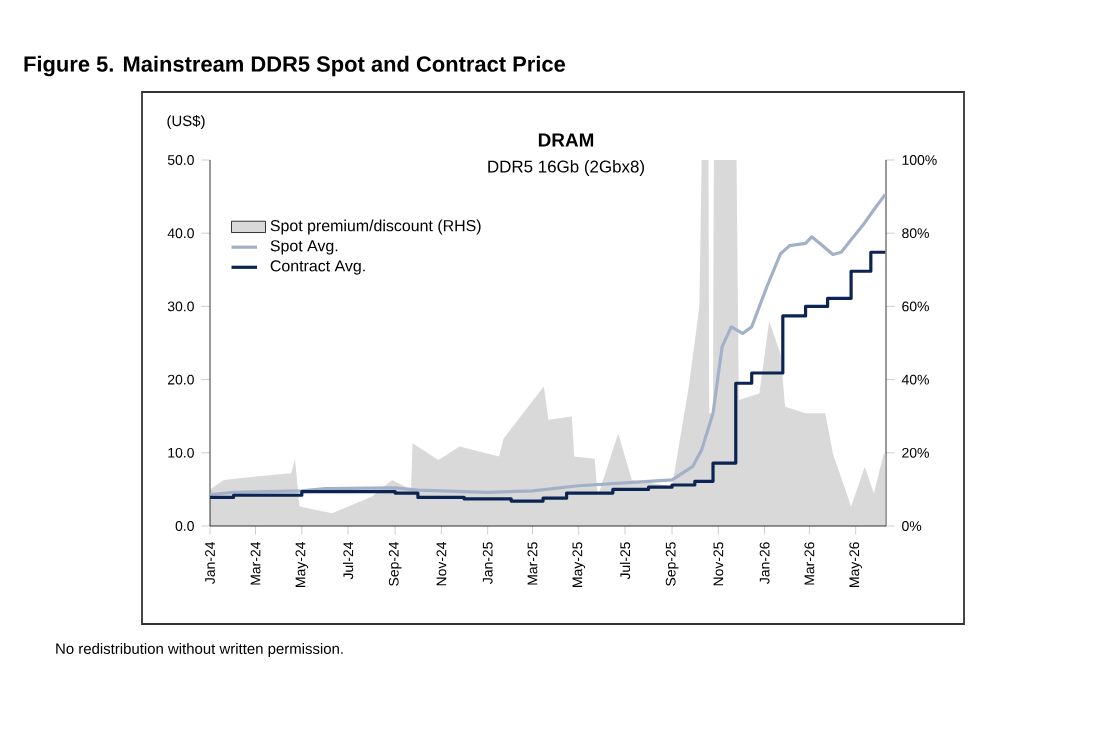 The width and height of the screenshot is (1094, 730). What do you see at coordinates (566, 168) in the screenshot?
I see `annotation: DDR5 16Gb (2Gbx8)` at bounding box center [566, 168].